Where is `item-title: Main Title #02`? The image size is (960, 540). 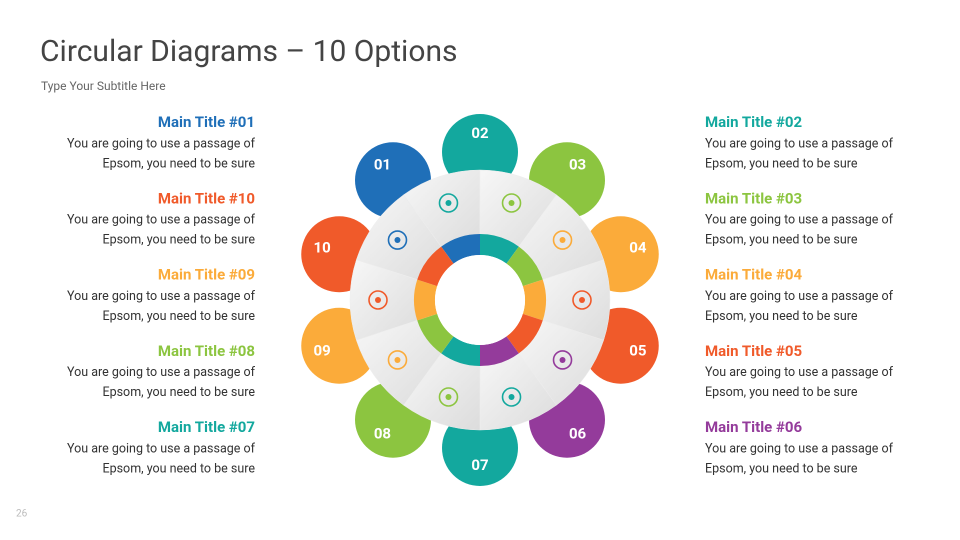
item-title: Main Title #02 is located at coordinates (754, 122).